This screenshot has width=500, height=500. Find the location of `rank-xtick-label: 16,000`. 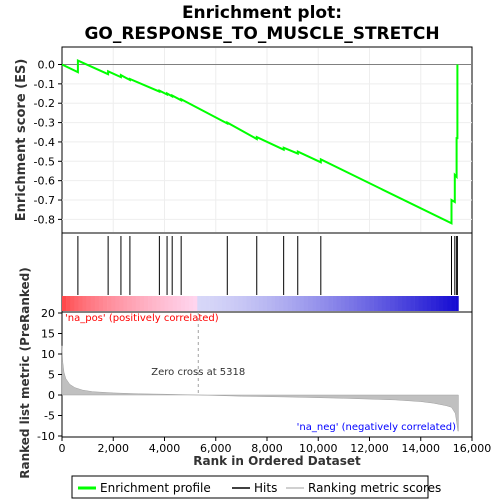

rank-xtick-label: 16,000 is located at coordinates (472, 448).